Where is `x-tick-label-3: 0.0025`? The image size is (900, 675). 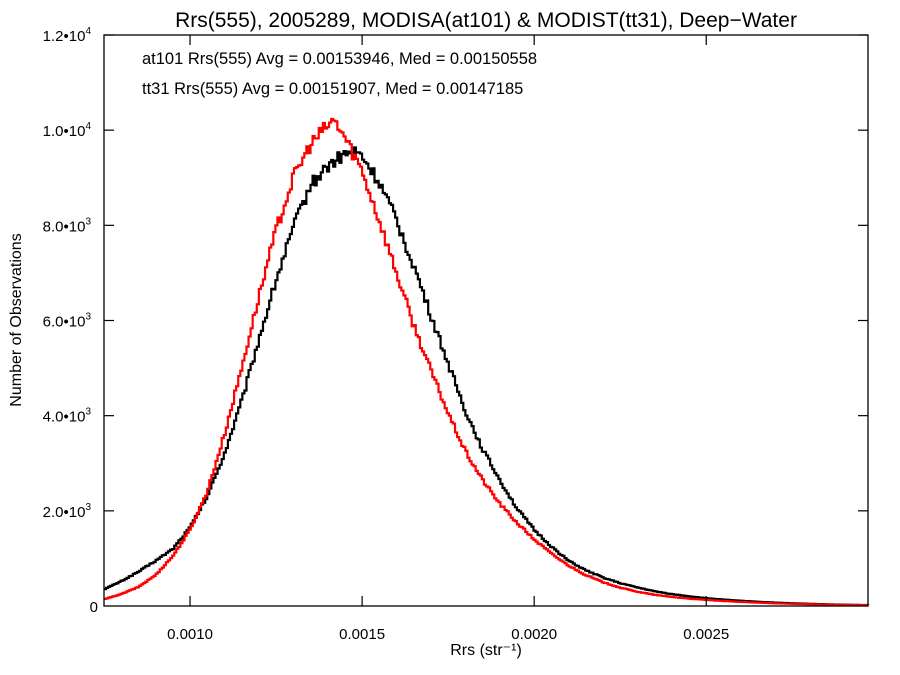
x-tick-label-3: 0.0025 is located at coordinates (706, 634).